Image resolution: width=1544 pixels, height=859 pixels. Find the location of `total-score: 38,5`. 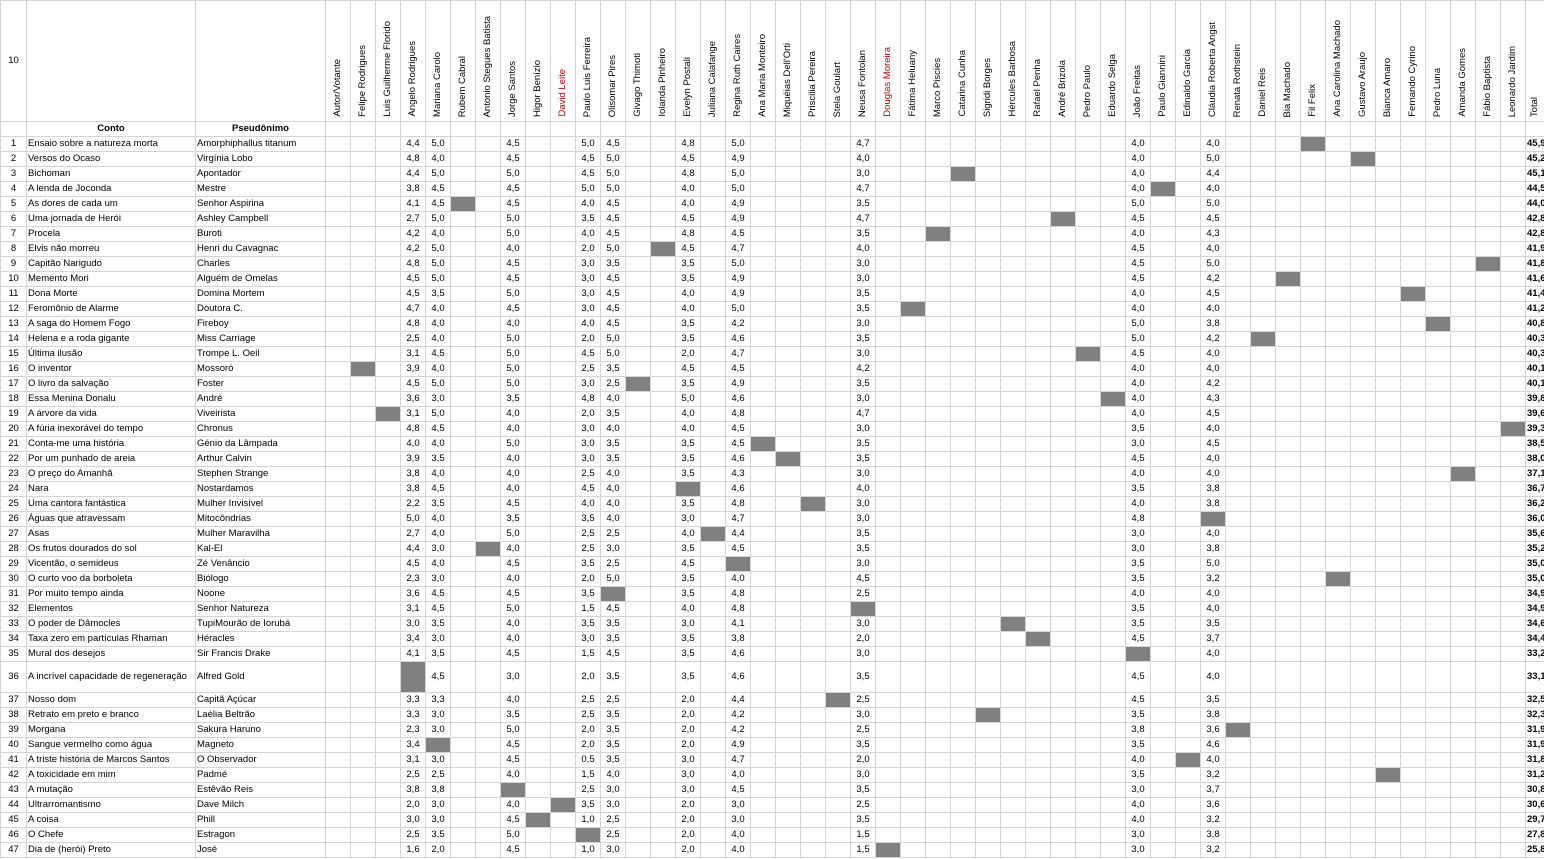

total-score: 38,5 is located at coordinates (1534, 444).